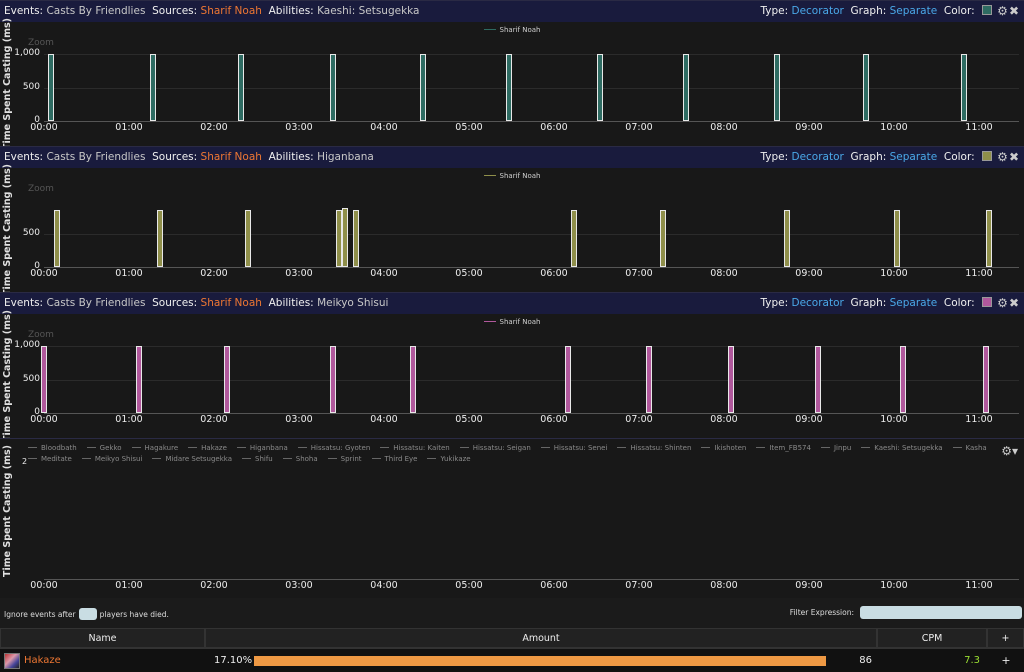  What do you see at coordinates (414, 448) in the screenshot?
I see `legend-item: Hissatsu: Kaiten` at bounding box center [414, 448].